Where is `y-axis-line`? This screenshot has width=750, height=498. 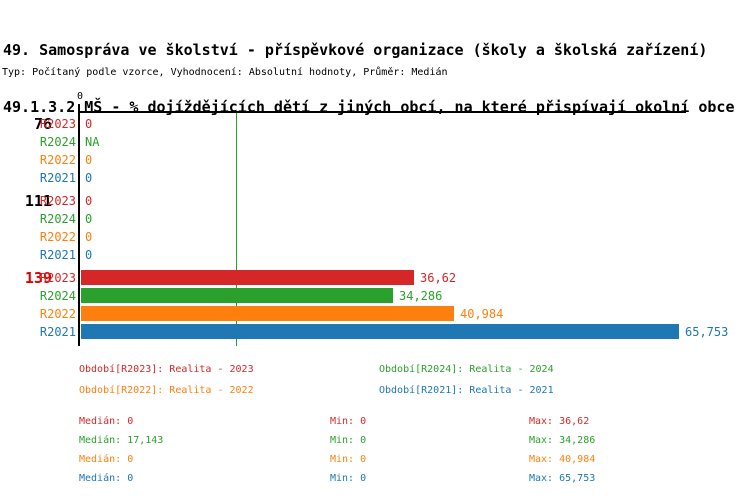
y-axis-line is located at coordinates (79, 225).